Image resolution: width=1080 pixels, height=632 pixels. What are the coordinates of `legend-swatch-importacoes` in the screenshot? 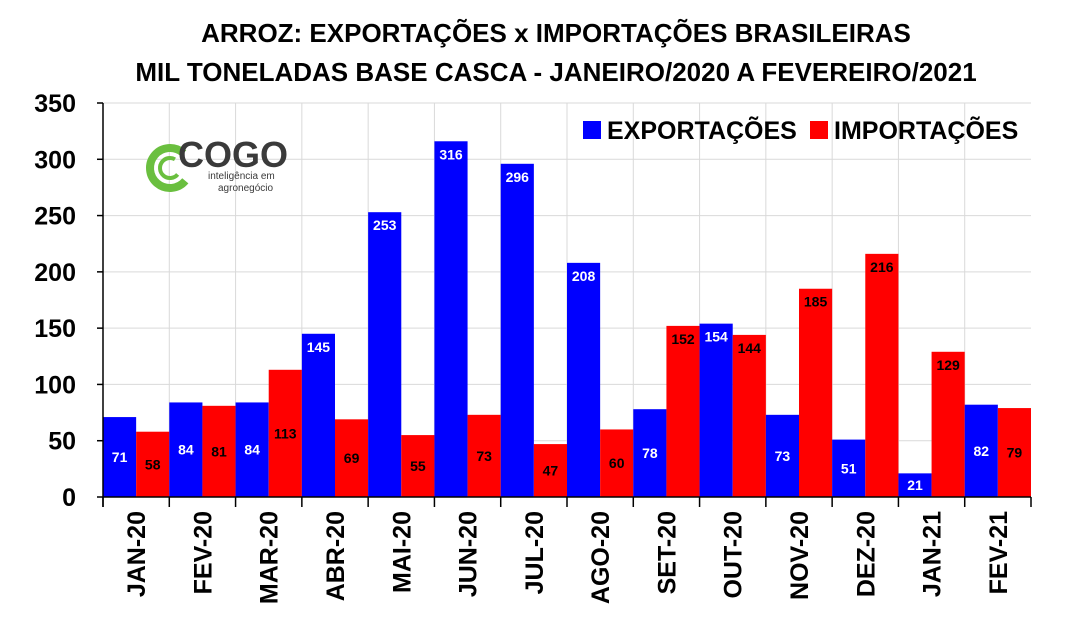 It's located at (819, 130).